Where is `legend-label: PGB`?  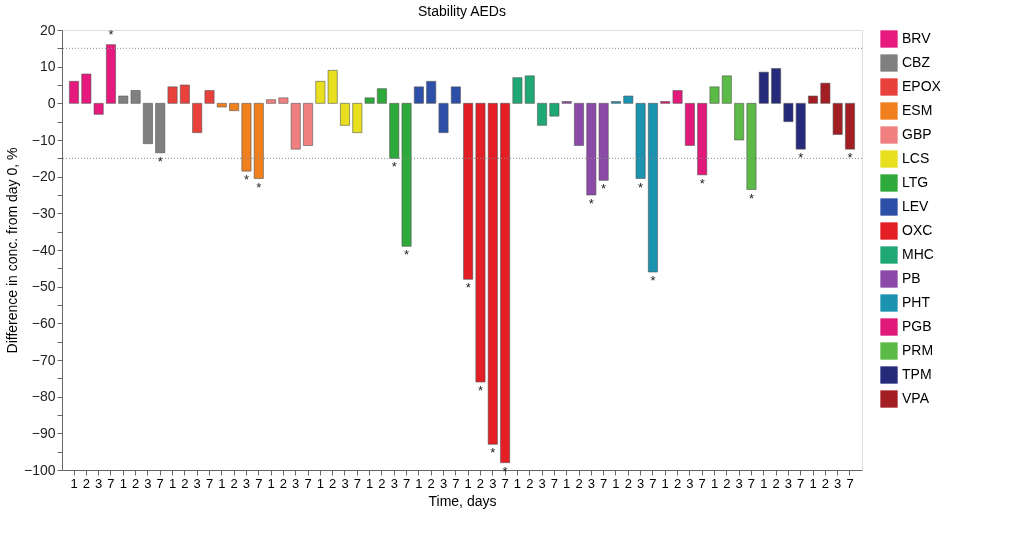 legend-label: PGB is located at coordinates (917, 326).